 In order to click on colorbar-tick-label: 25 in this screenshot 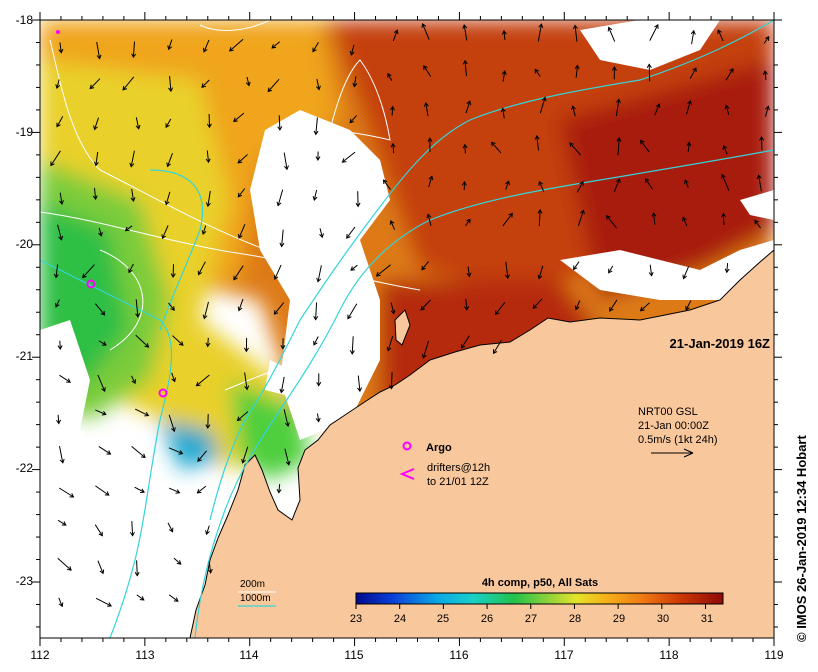, I will do `click(443, 619)`.